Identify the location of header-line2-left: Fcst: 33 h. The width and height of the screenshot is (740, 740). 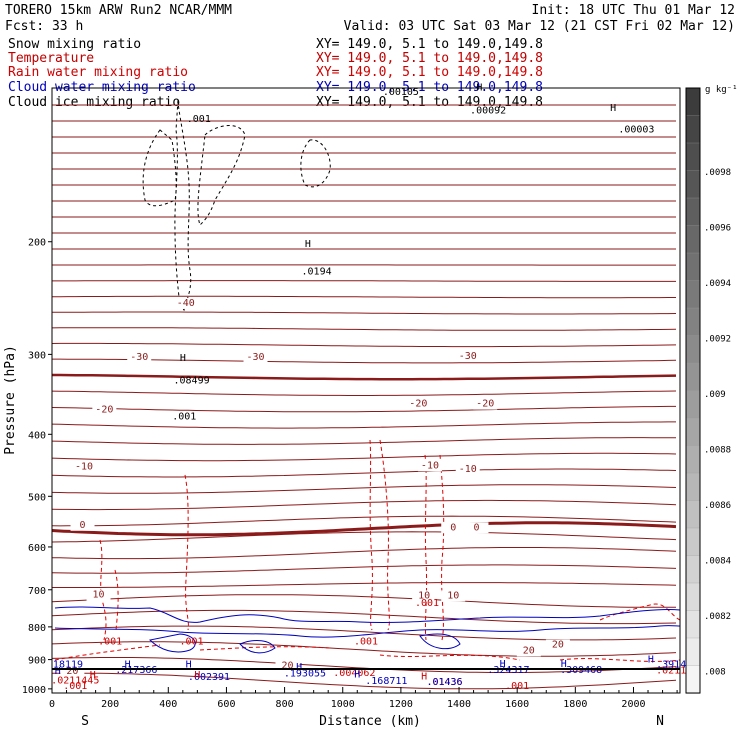
(44, 26).